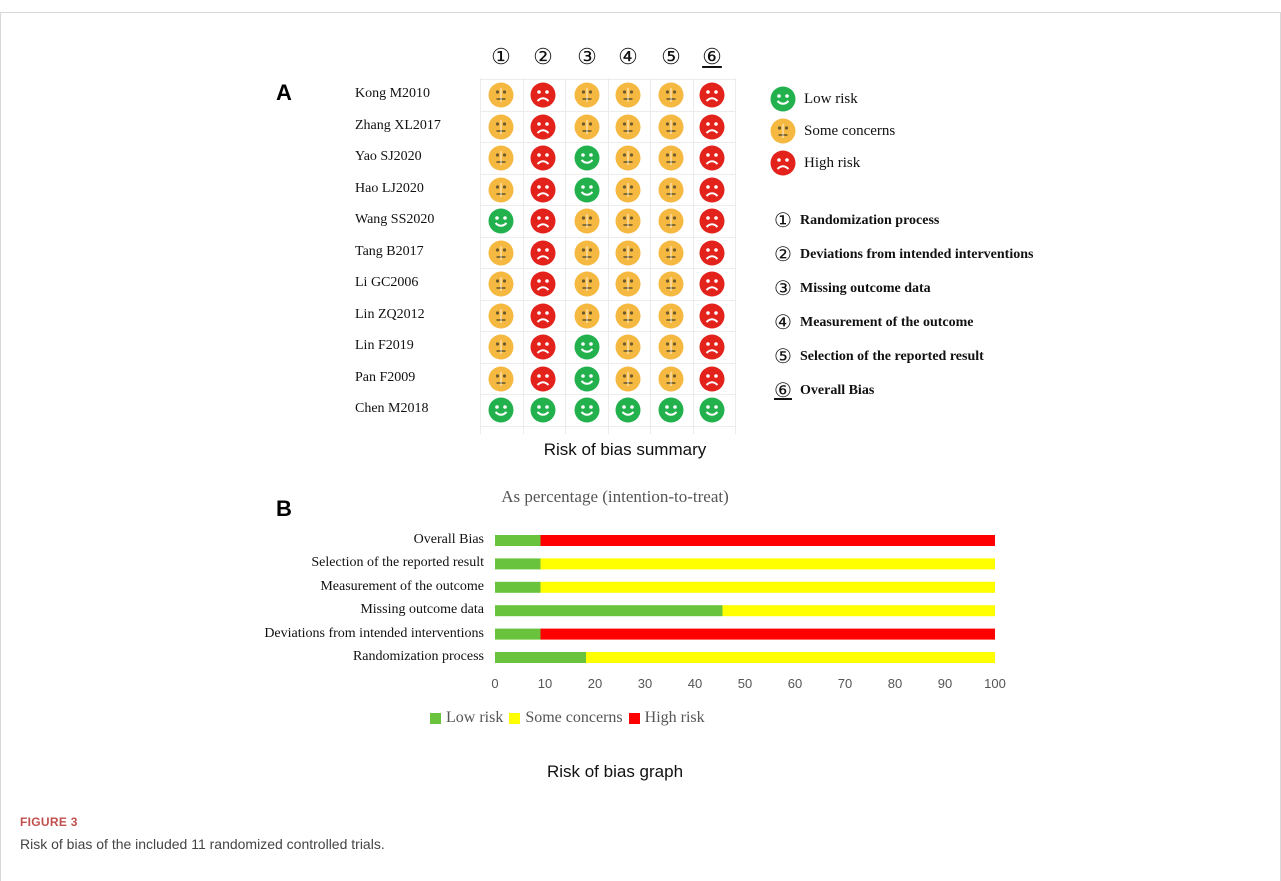 This screenshot has width=1281, height=881. I want to click on legend-label: Low risk, so click(831, 98).